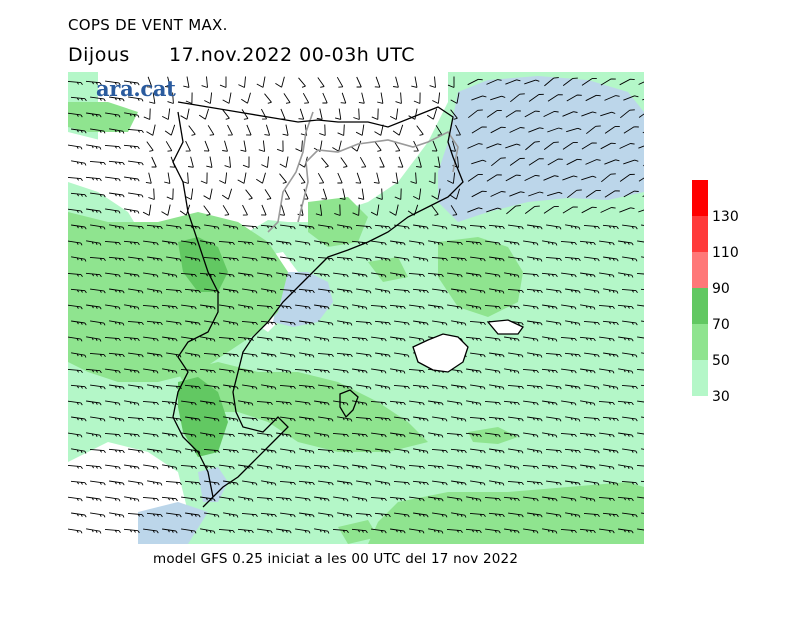  Describe the element at coordinates (388, 269) in the screenshot. I see `wind-50-70-area-east` at that location.